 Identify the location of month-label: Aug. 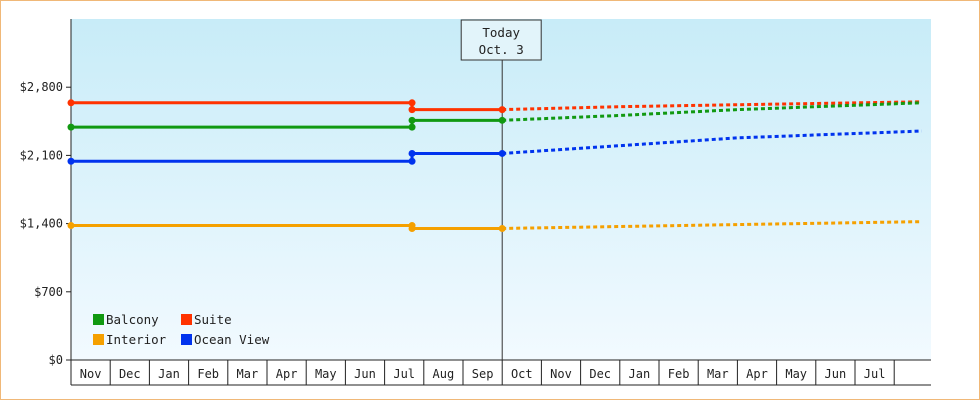
(444, 374).